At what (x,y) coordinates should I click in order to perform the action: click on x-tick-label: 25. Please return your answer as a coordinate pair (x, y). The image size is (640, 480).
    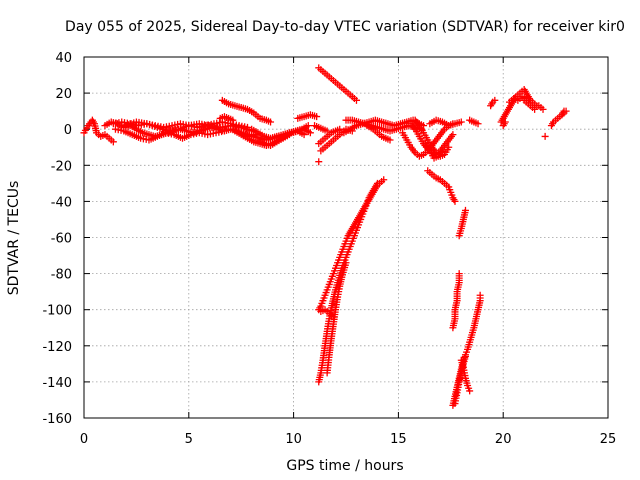
    Looking at the image, I should click on (608, 439).